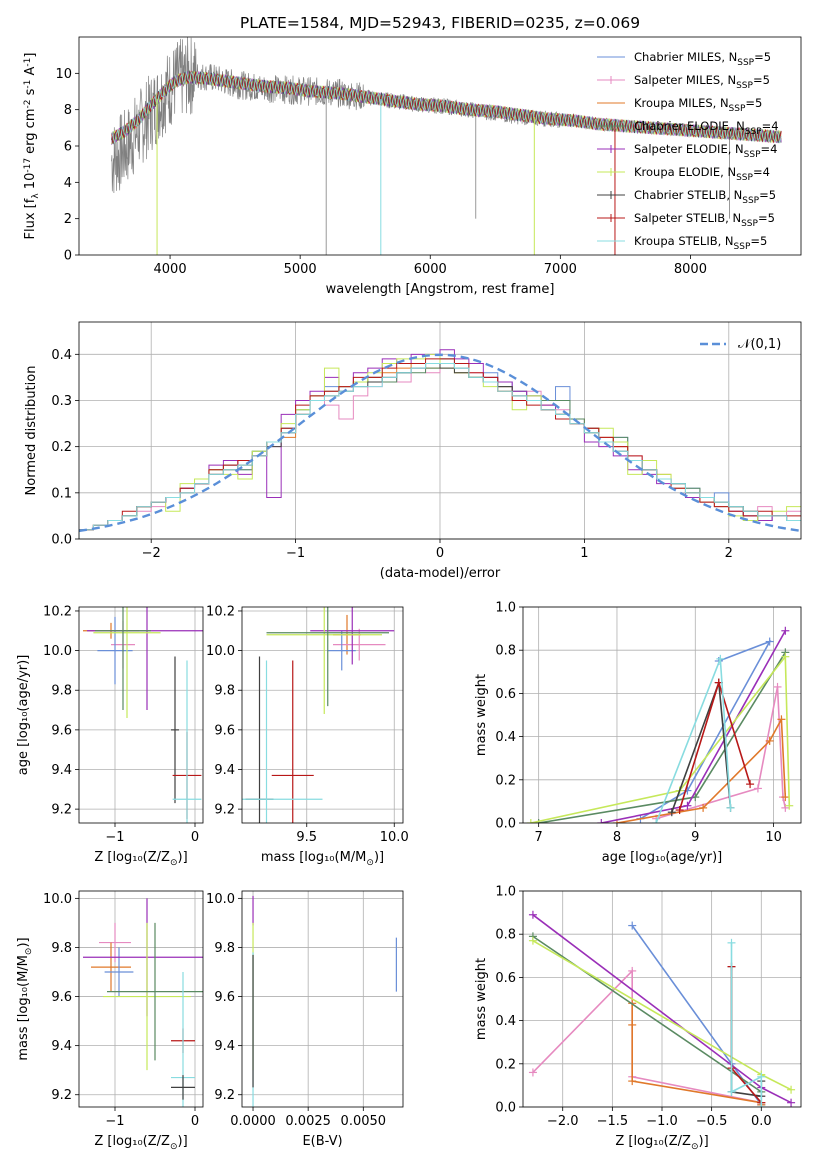 This screenshot has height=1170, width=819. I want to click on y-tick-label: 8, so click(68, 110).